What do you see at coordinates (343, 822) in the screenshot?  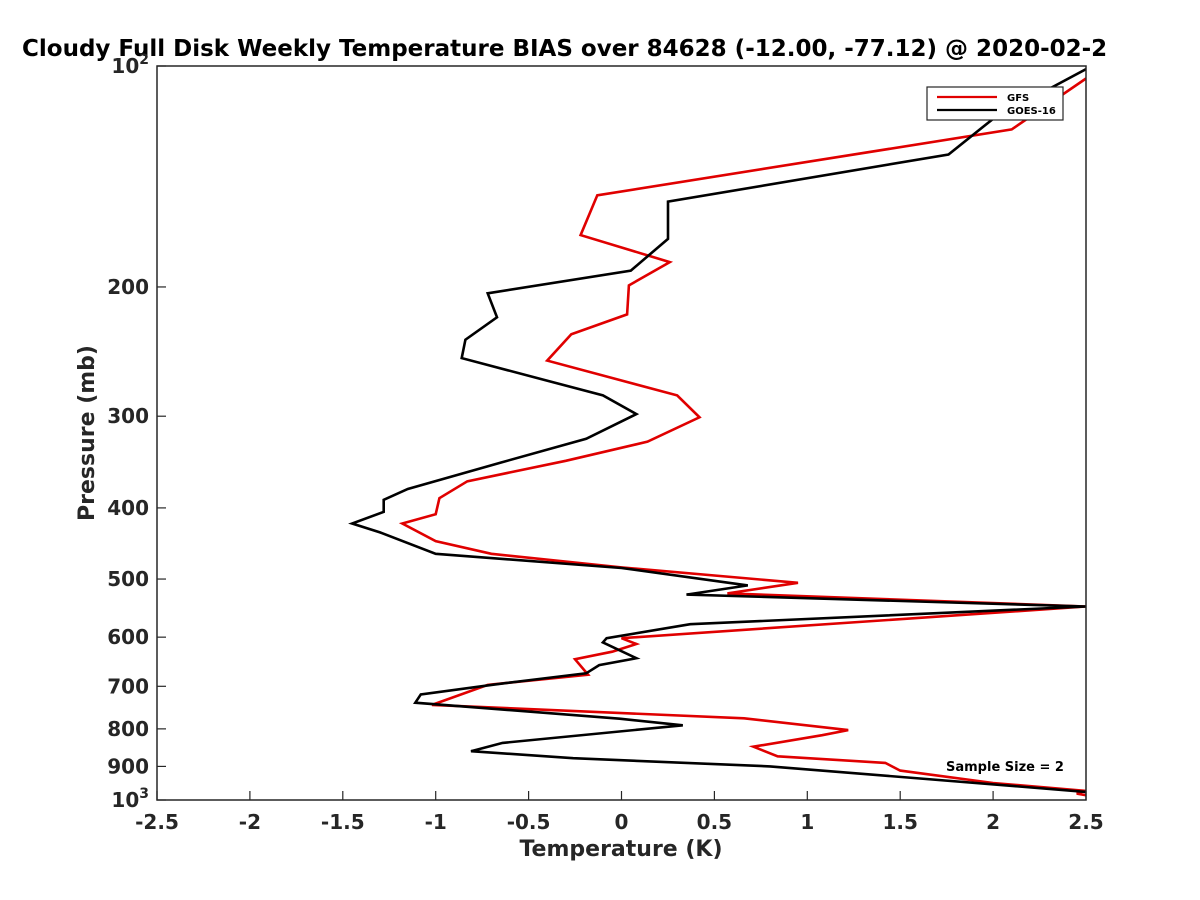 I see `x-tick-label: -1.5` at bounding box center [343, 822].